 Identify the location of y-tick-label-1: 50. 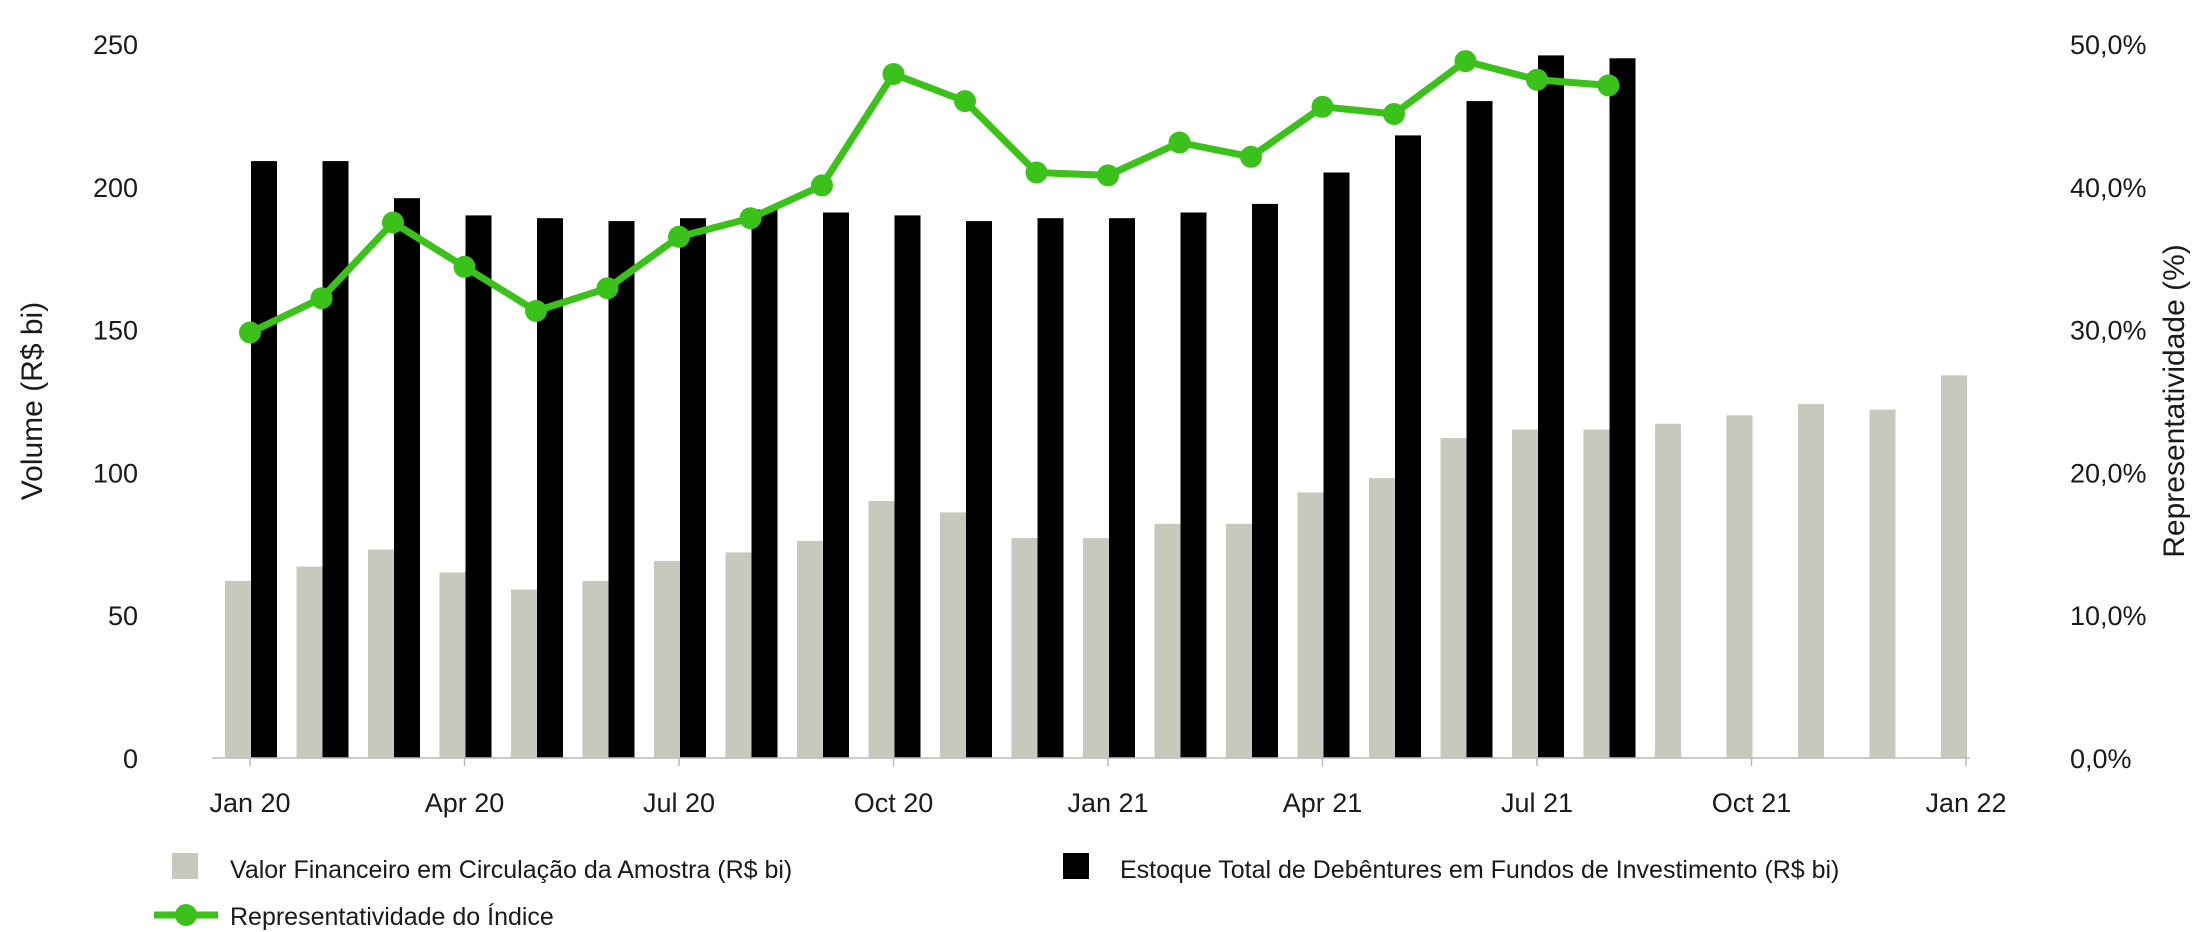
(123, 616).